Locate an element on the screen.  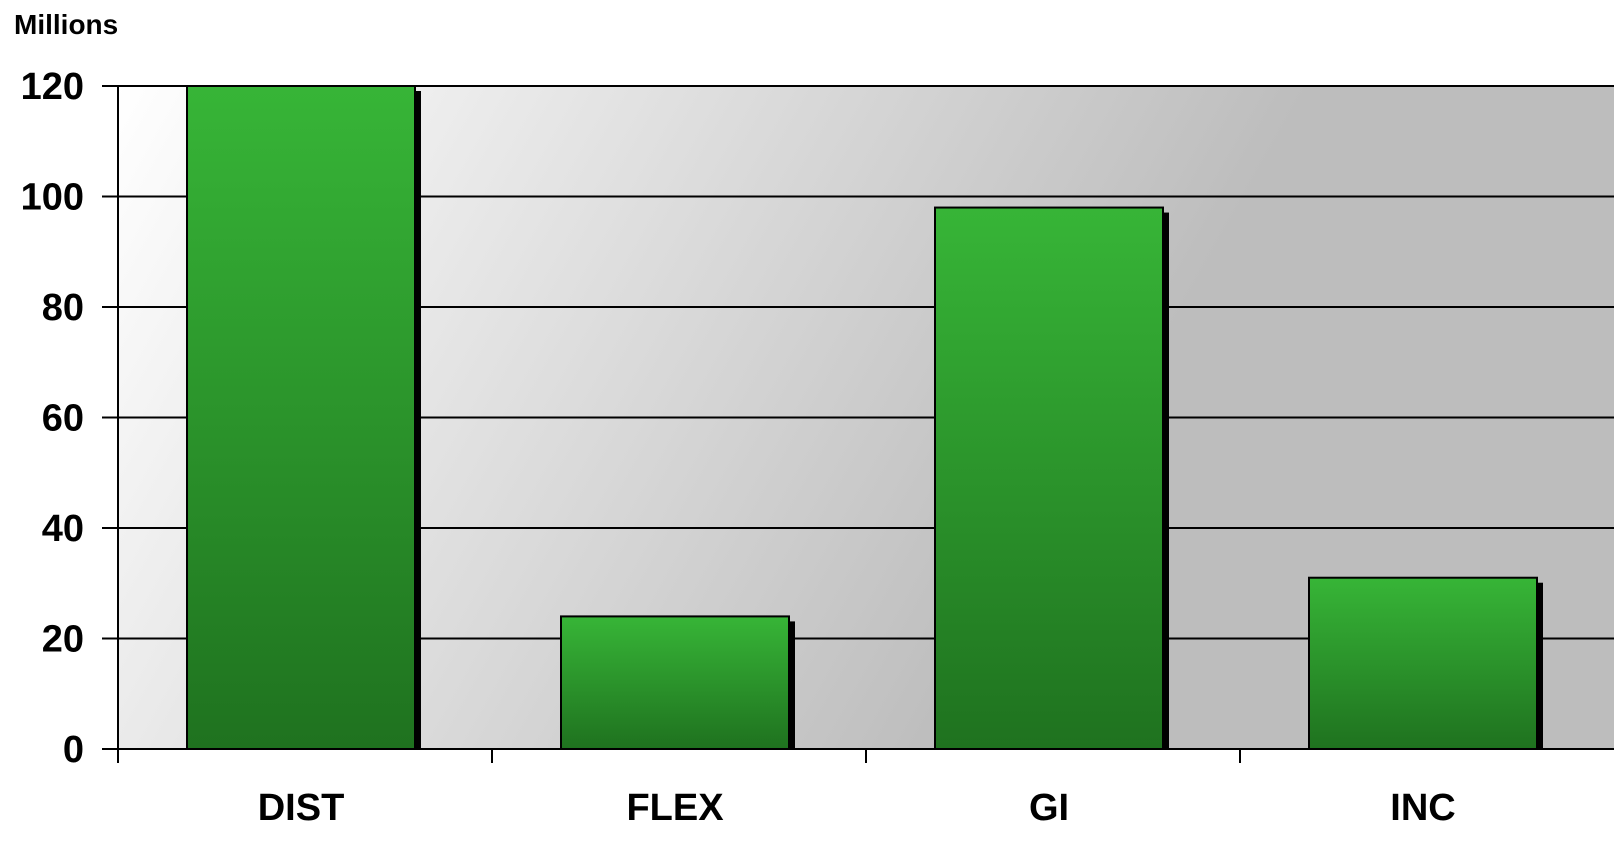
y-tick-label: 0 is located at coordinates (73, 750).